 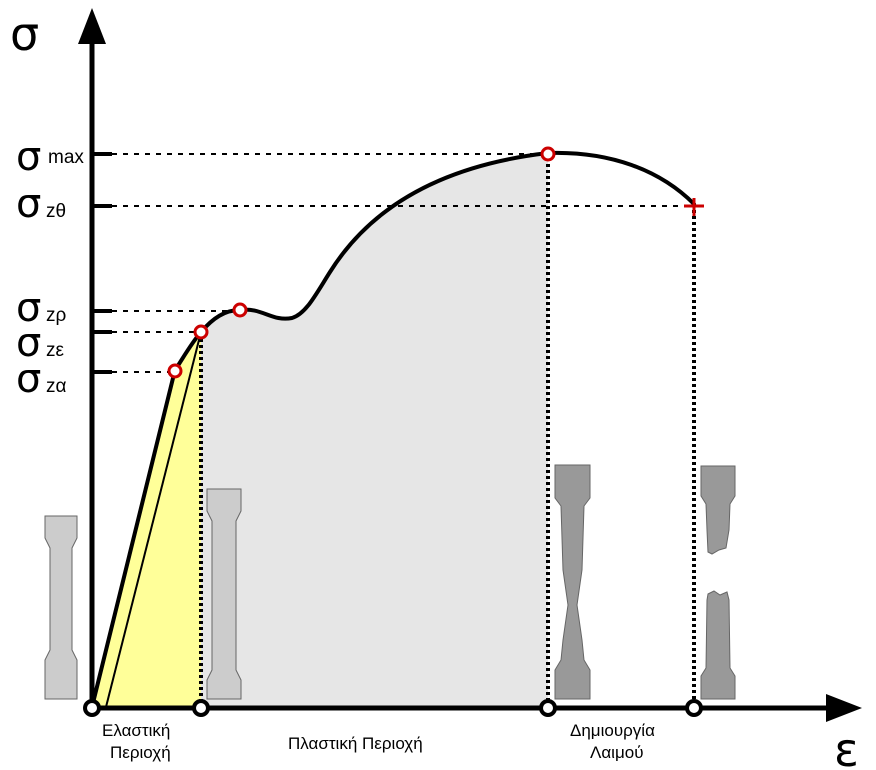 I want to click on marker-yield-point, so click(x=240, y=310).